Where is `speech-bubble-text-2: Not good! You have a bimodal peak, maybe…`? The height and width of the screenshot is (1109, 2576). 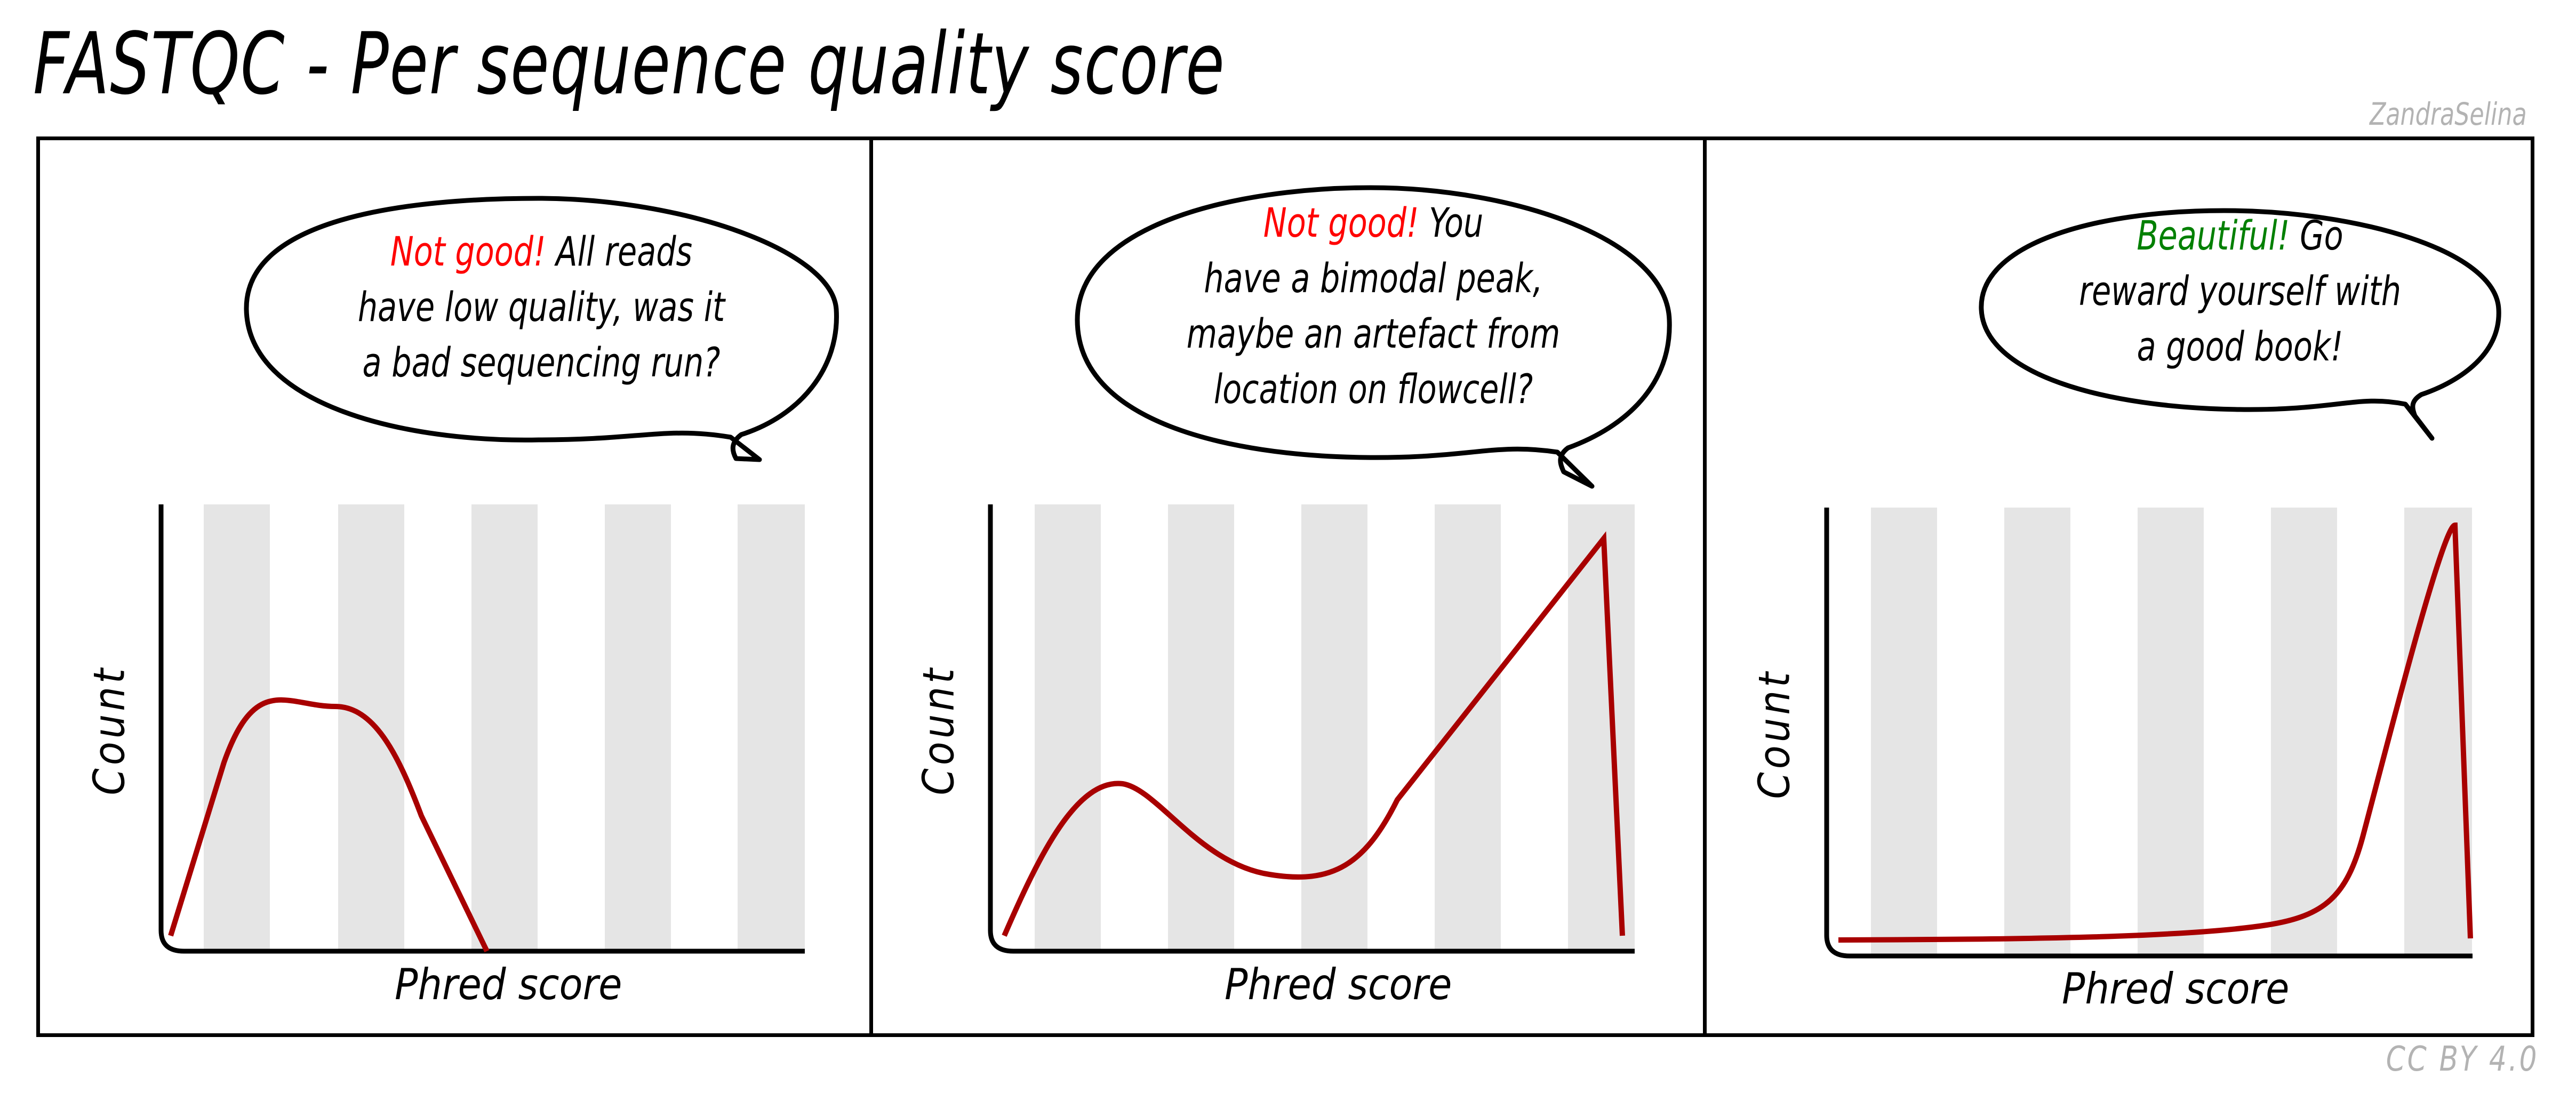 speech-bubble-text-2: Not good! You have a bimodal peak, maybe… is located at coordinates (1373, 306).